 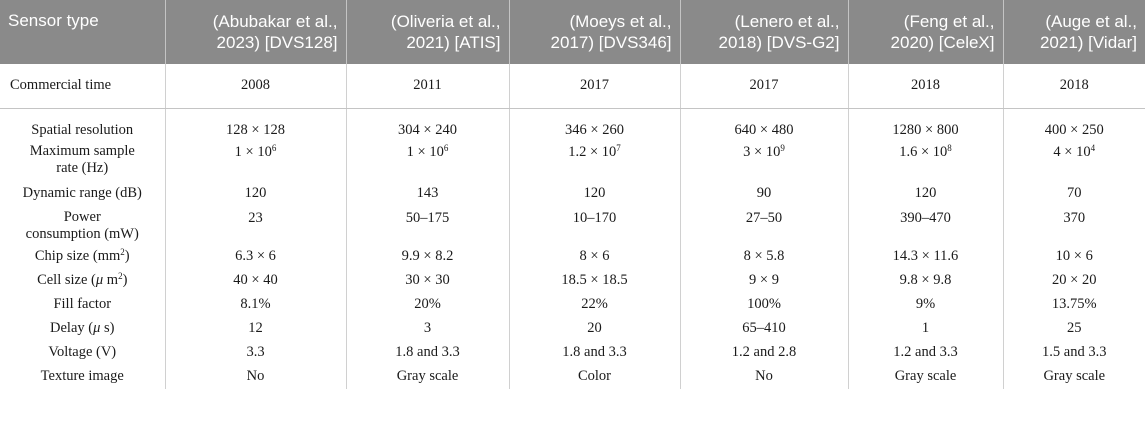 What do you see at coordinates (1074, 327) in the screenshot?
I see `table-cell: 25` at bounding box center [1074, 327].